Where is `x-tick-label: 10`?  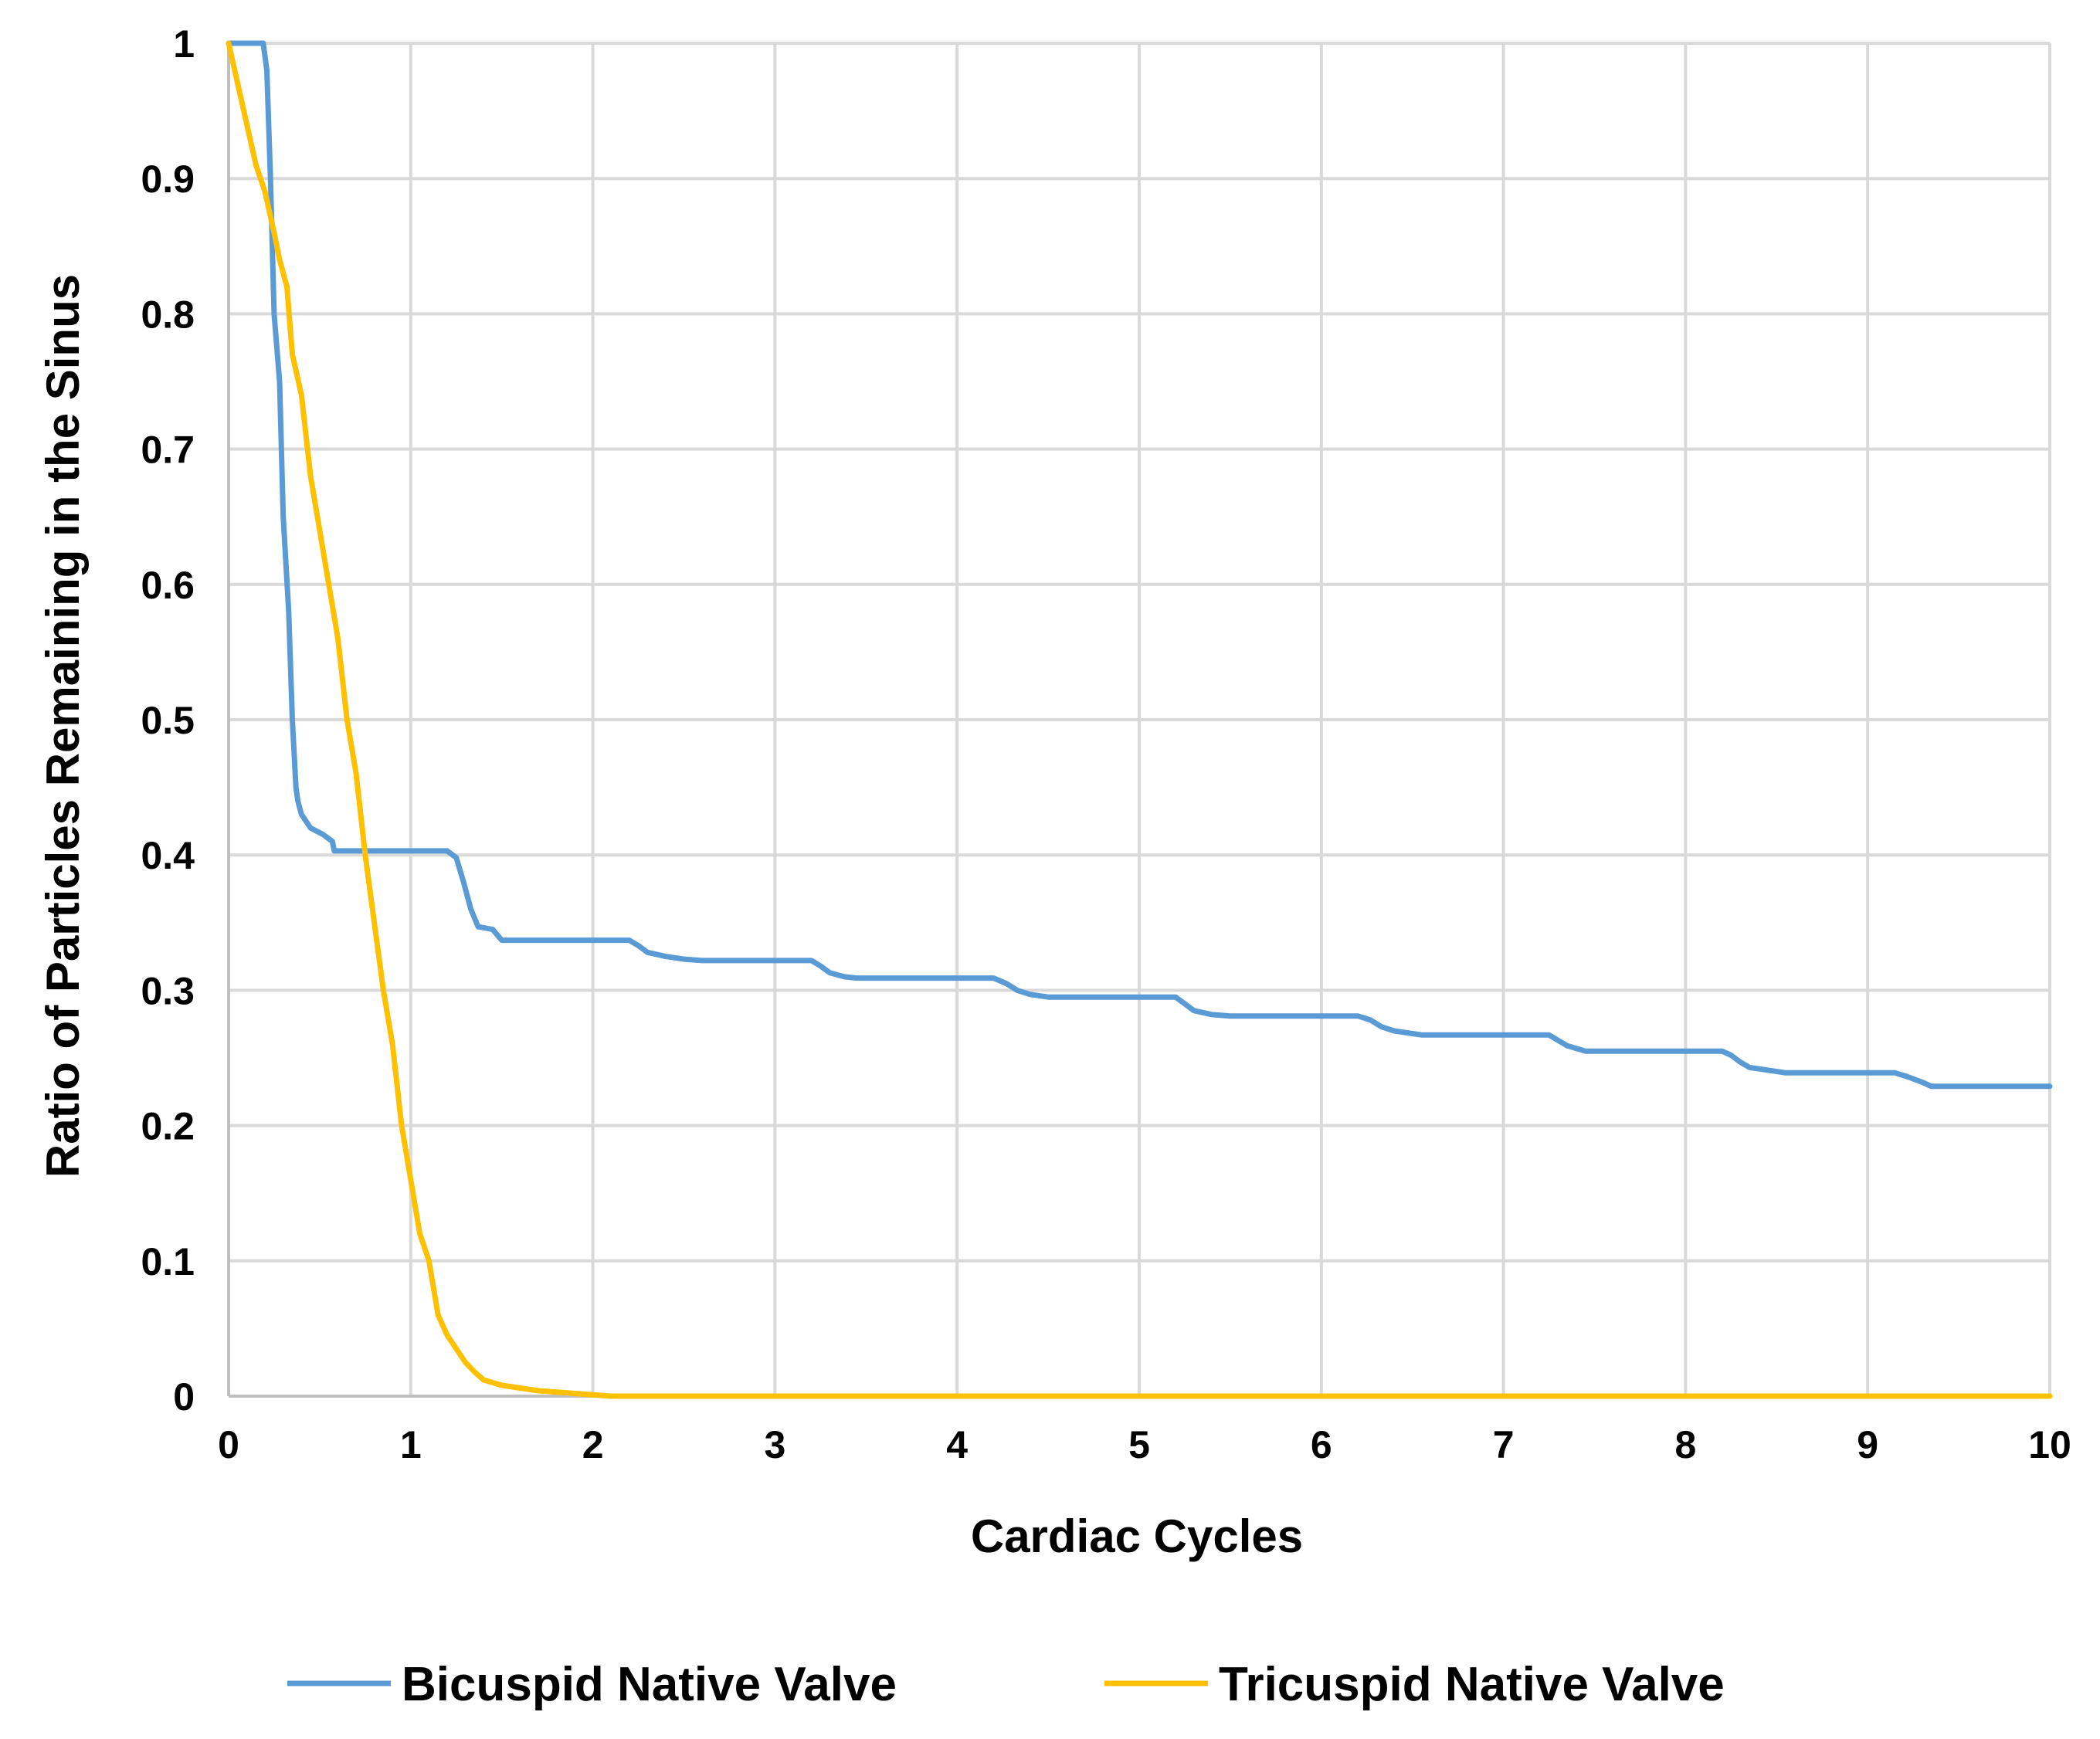
x-tick-label: 10 is located at coordinates (2049, 1444).